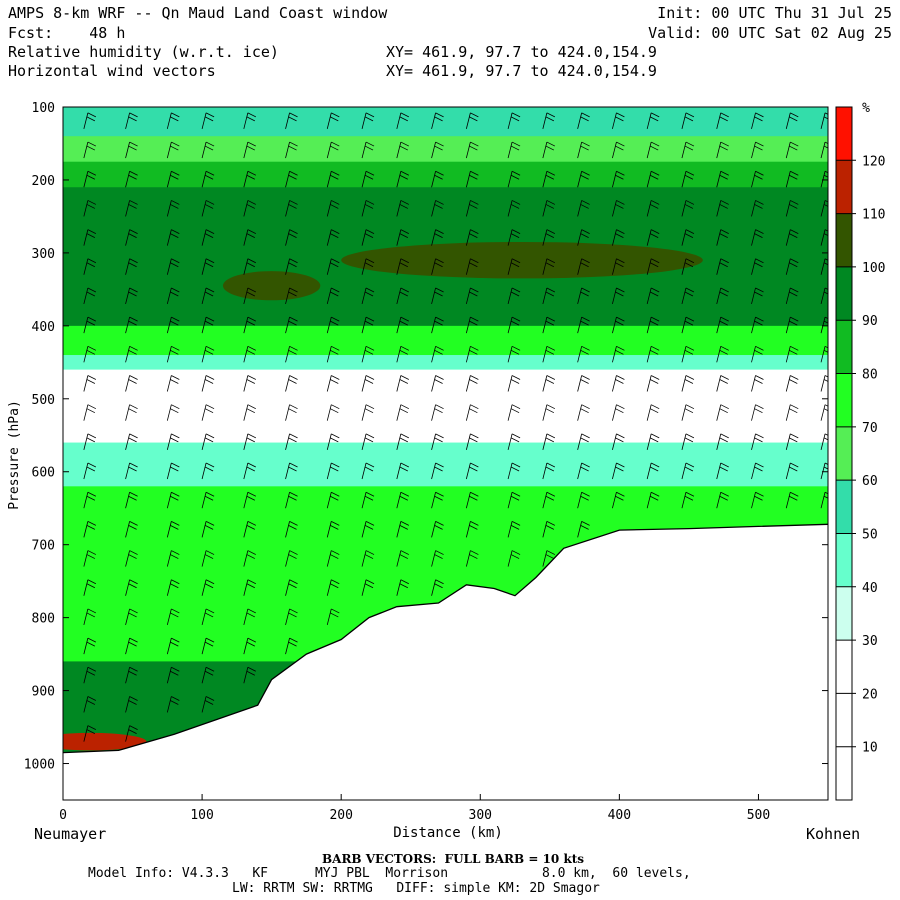 The height and width of the screenshot is (900, 900). Describe the element at coordinates (43, 181) in the screenshot. I see `y-tick-label: 200` at that location.